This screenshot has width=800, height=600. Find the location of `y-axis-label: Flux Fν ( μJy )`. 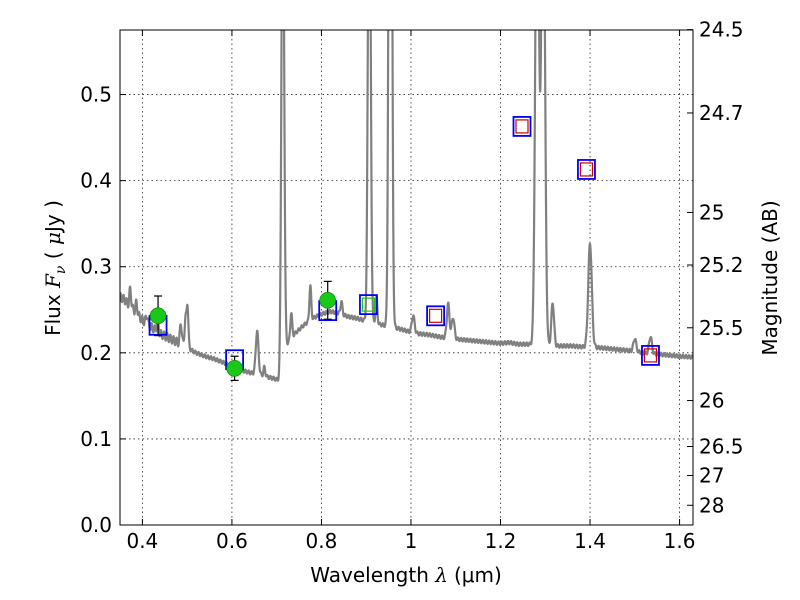

y-axis-label: Flux Fν ( μJy ) is located at coordinates (55, 268).